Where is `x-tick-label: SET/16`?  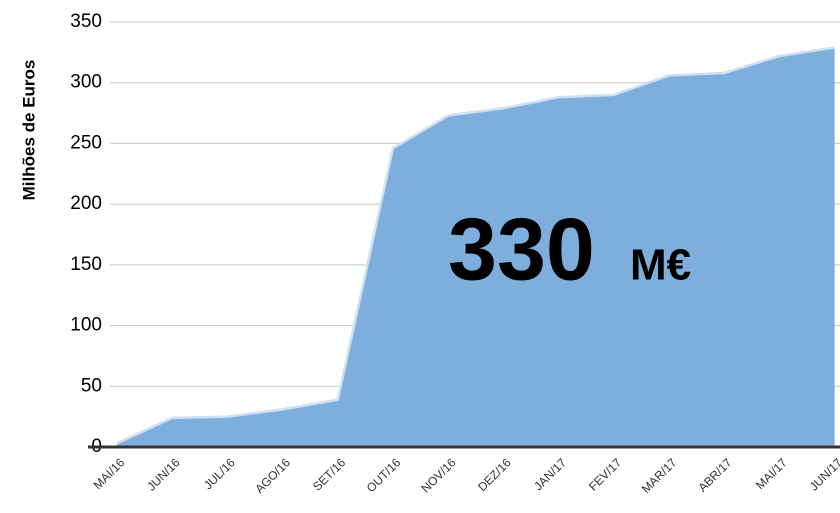
x-tick-label: SET/16 is located at coordinates (329, 474).